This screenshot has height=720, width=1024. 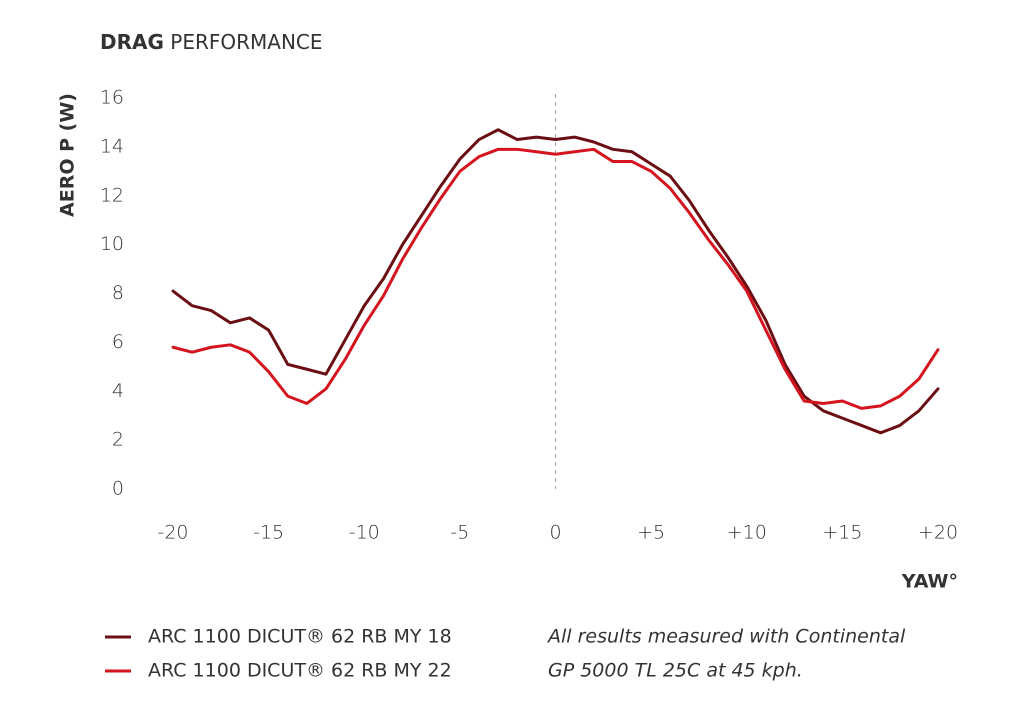 I want to click on y-tick-label: 8, so click(x=118, y=293).